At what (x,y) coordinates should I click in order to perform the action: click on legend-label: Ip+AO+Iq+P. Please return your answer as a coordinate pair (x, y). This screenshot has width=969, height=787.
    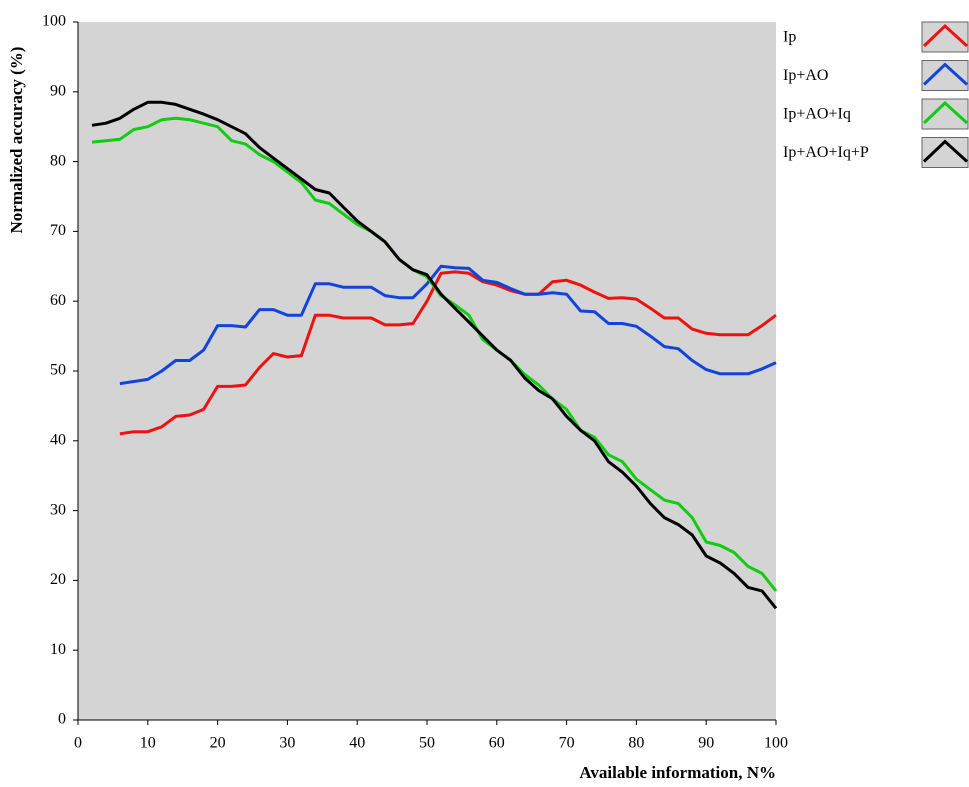
    Looking at the image, I should click on (826, 152).